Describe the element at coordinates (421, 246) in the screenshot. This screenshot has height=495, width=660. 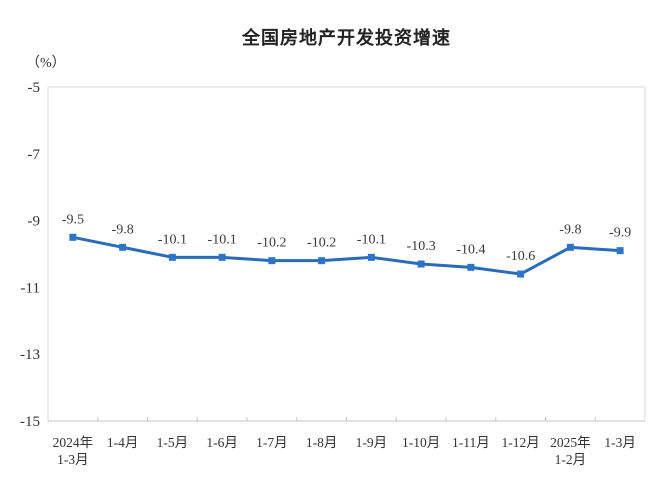
I see `data-label: -10.3` at that location.